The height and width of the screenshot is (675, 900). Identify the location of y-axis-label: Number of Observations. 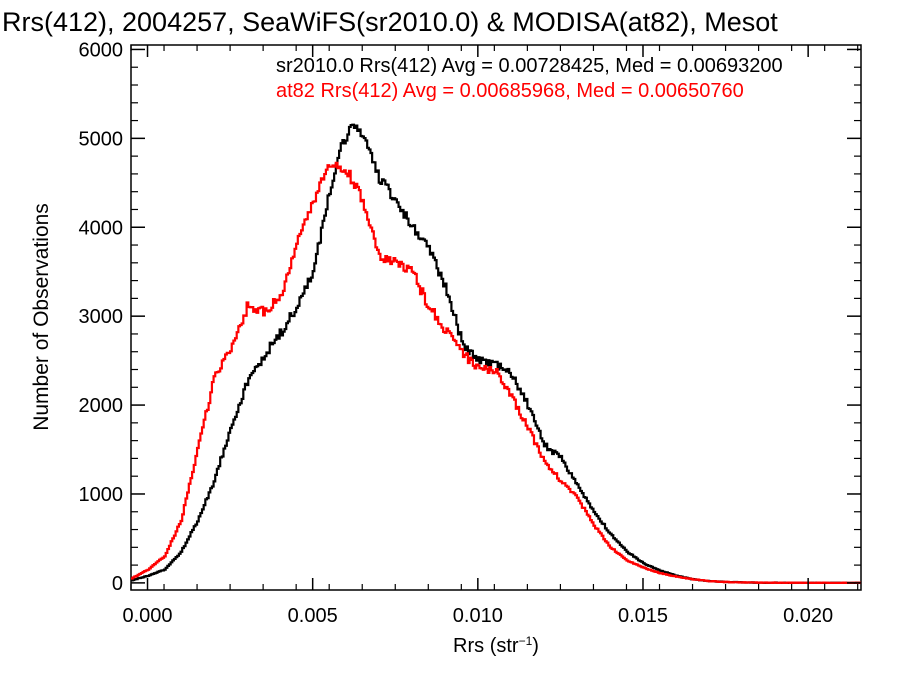
(41, 317).